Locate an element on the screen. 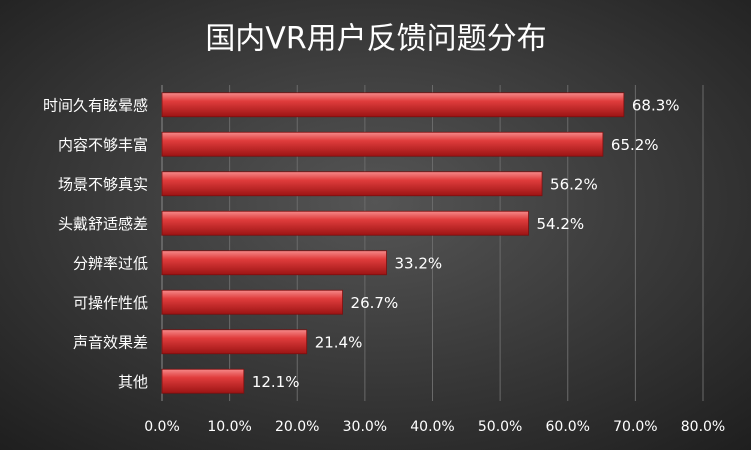  x-tick-label: 30.0% is located at coordinates (365, 427).